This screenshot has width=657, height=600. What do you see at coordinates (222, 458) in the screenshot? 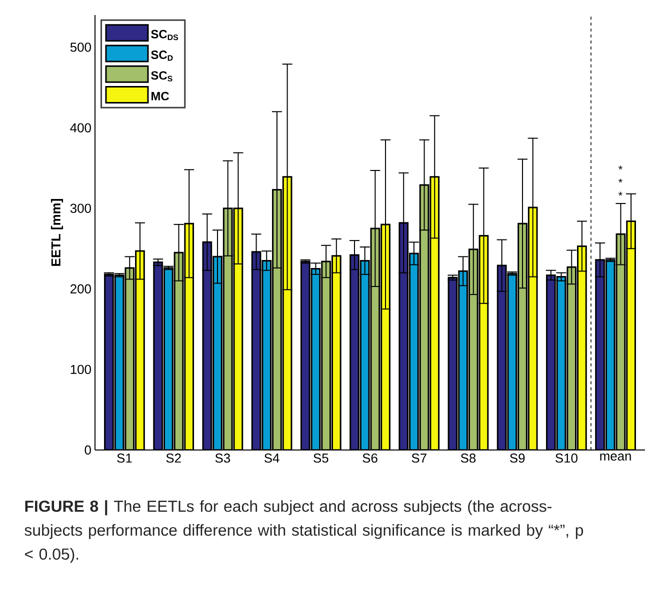
I see `x-tick-label: S3` at bounding box center [222, 458].